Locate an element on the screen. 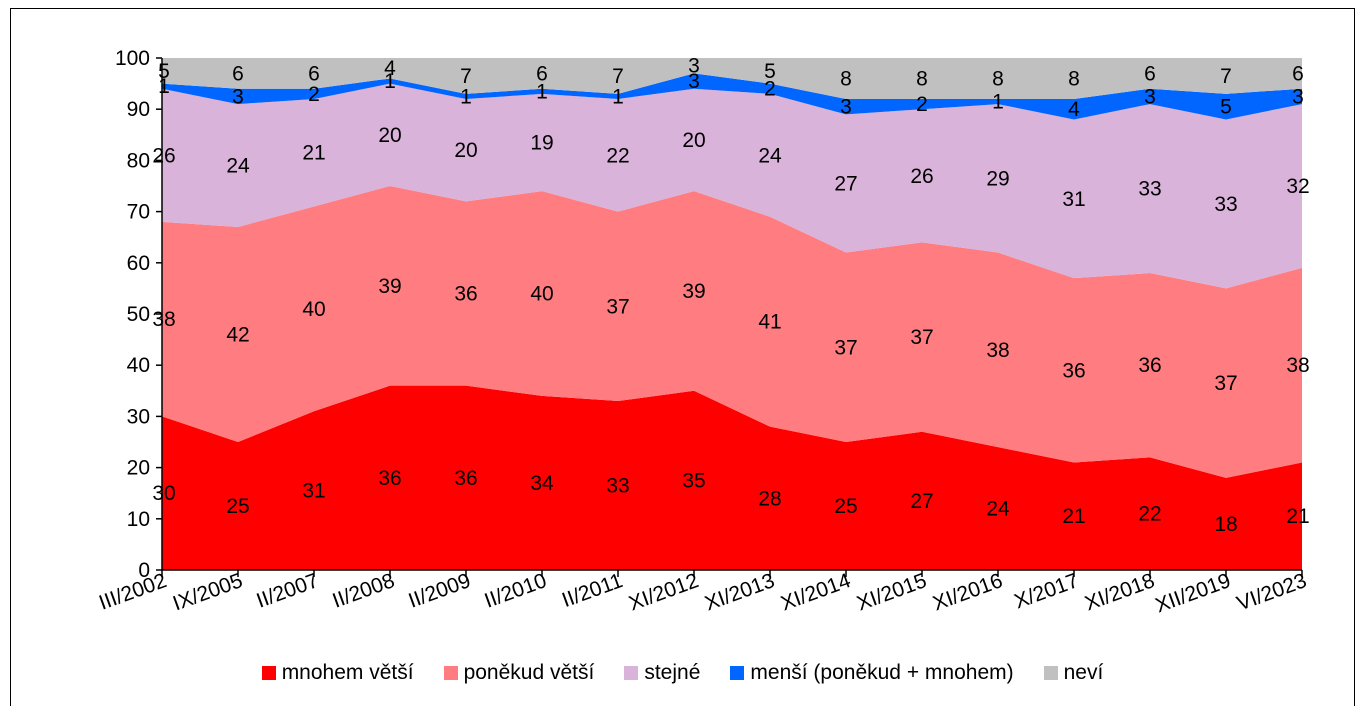 The width and height of the screenshot is (1365, 706). legend-item: menší (poněkud + mnohem) is located at coordinates (872, 673).